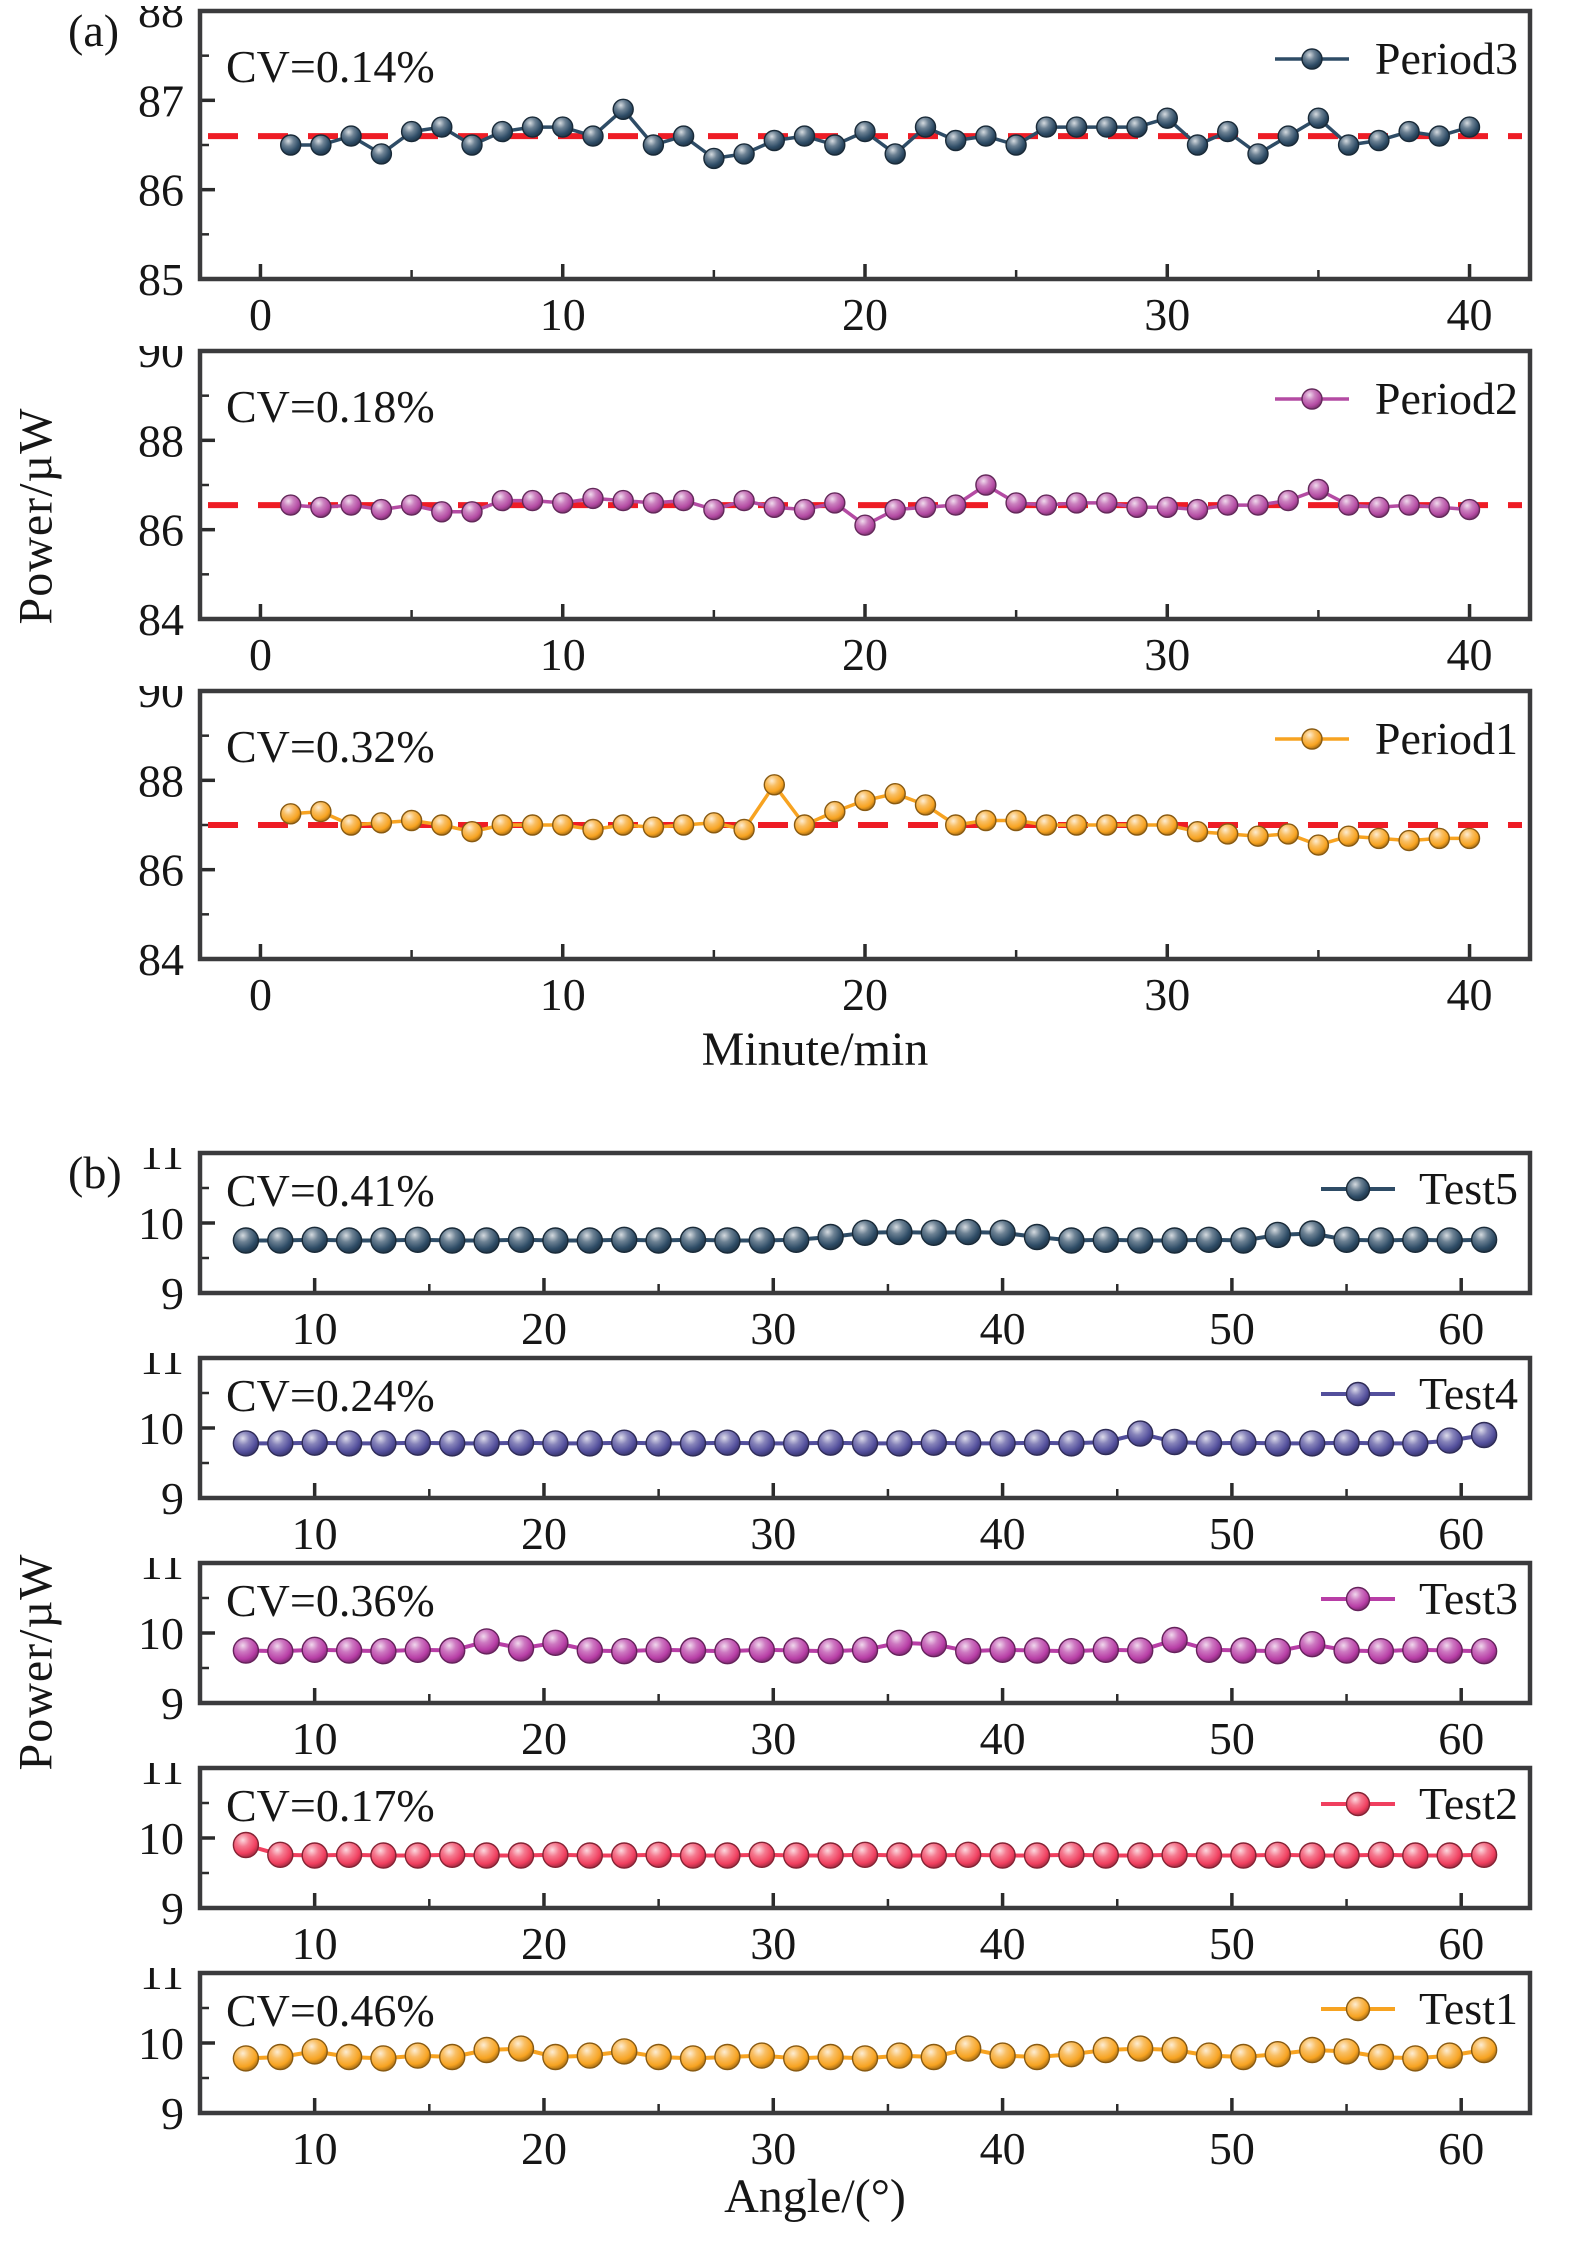 Image resolution: width=1575 pixels, height=2252 pixels. Describe the element at coordinates (161, 361) in the screenshot. I see `svg-text: 90` at that location.